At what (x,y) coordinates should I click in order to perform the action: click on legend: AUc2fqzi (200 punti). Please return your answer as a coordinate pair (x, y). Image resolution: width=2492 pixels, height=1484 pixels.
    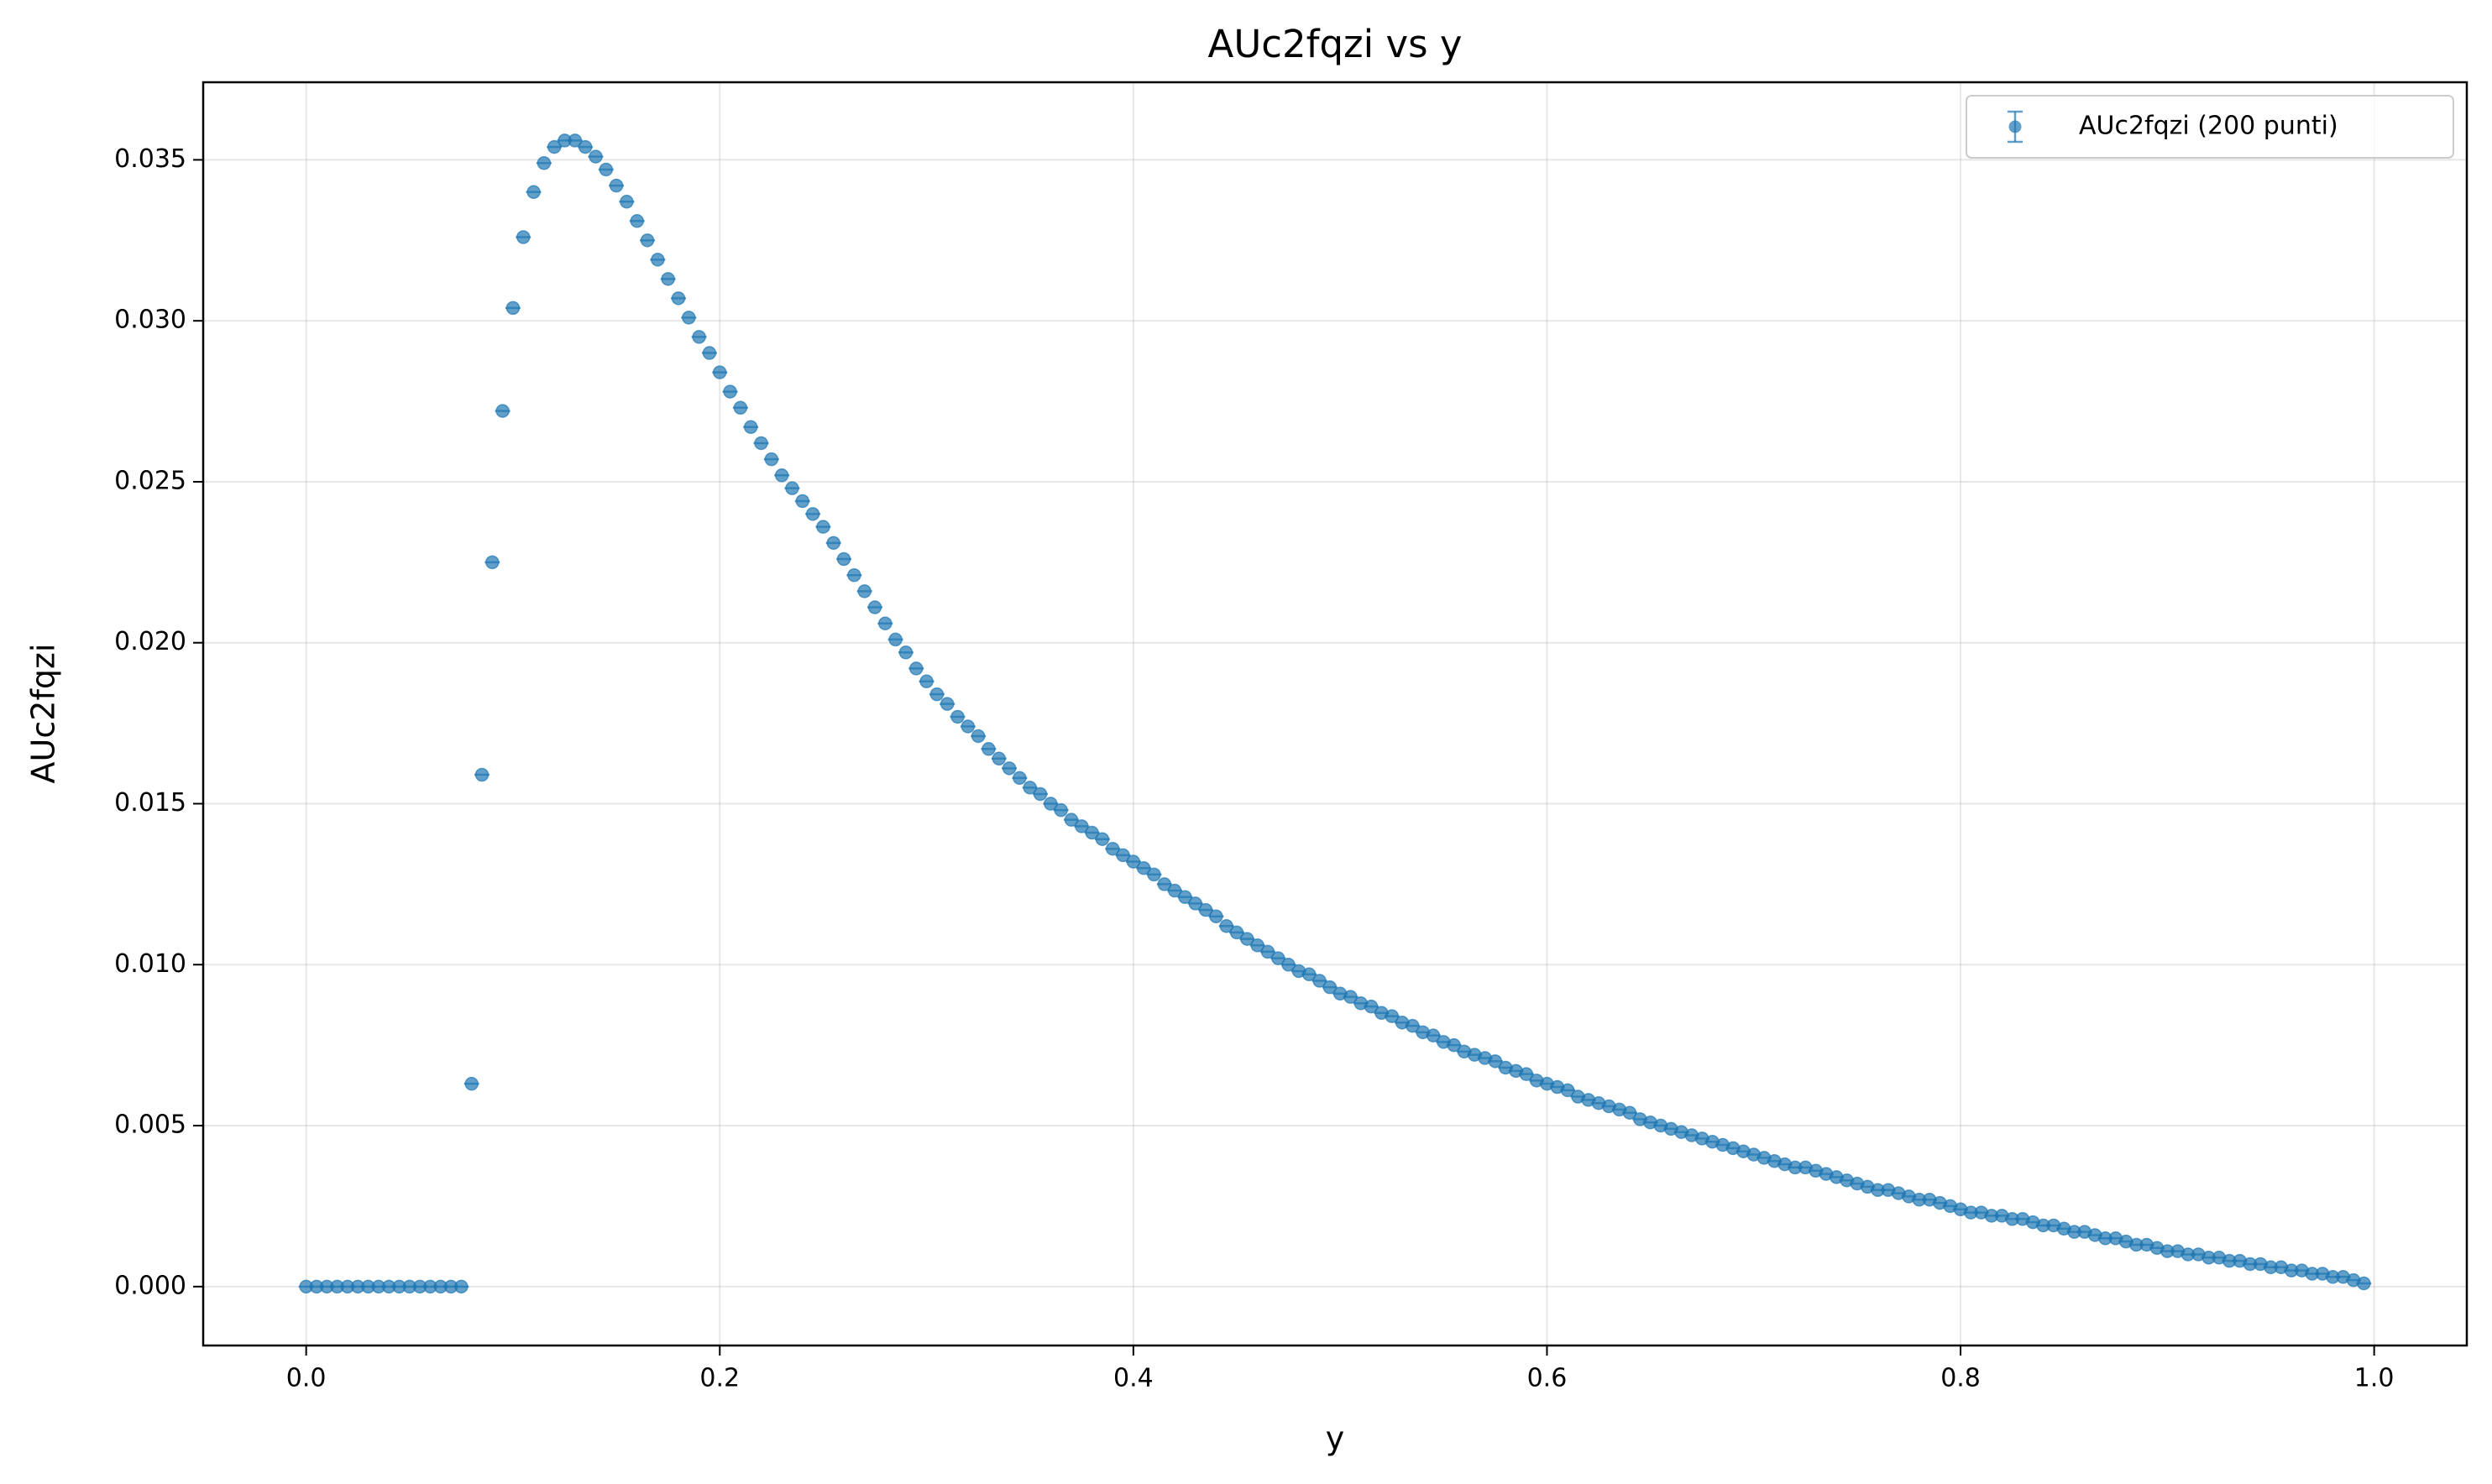
    Looking at the image, I should click on (2210, 127).